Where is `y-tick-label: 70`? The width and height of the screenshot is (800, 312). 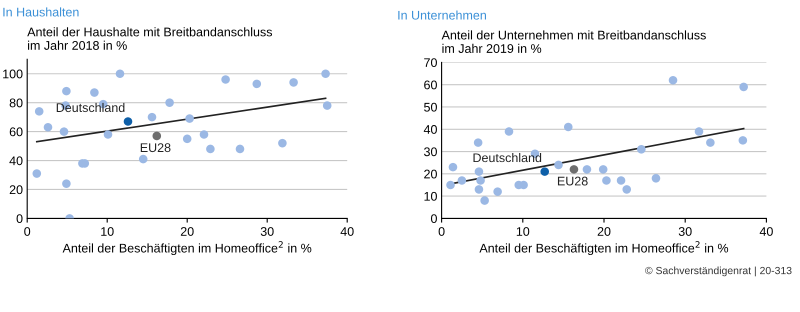
y-tick-label: 70 is located at coordinates (430, 63).